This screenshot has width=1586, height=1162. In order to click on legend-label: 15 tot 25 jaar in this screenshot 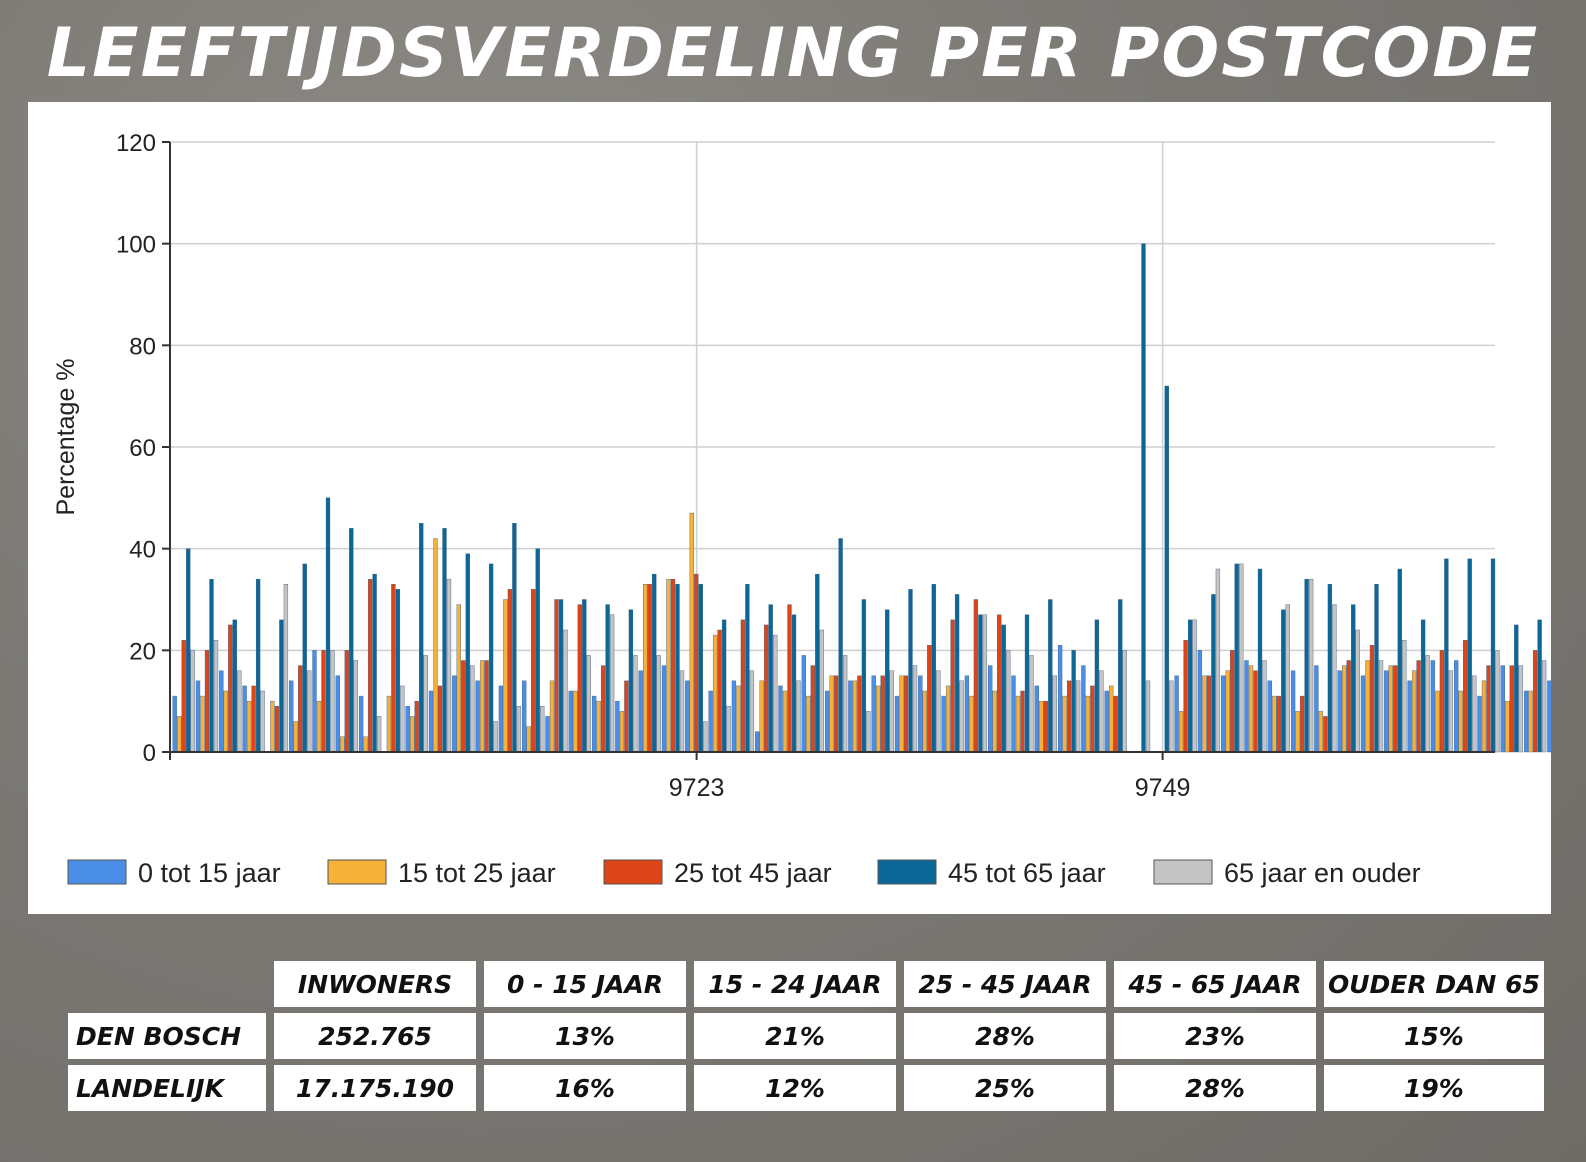, I will do `click(477, 873)`.